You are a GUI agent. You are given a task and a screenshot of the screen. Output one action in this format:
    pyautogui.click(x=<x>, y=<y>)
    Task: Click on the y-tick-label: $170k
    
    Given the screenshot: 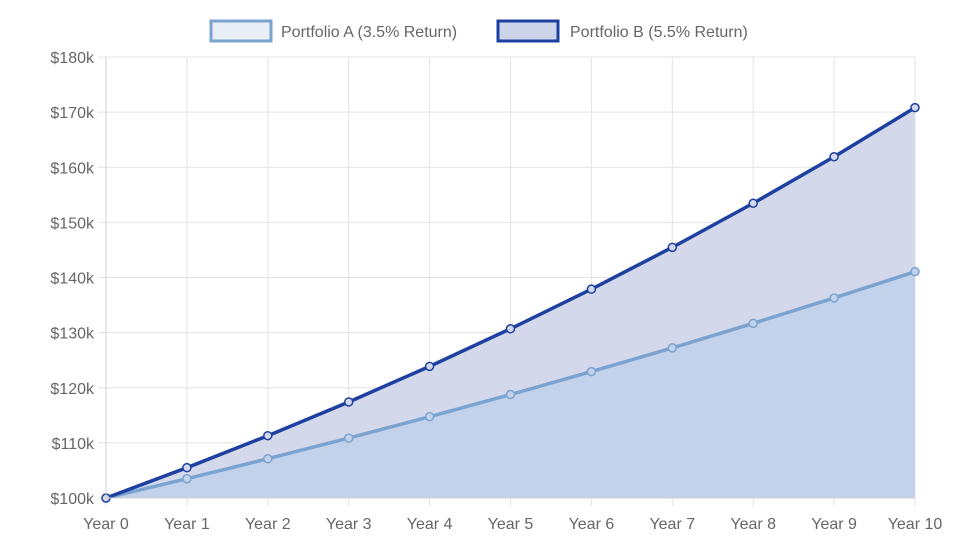 What is the action you would take?
    pyautogui.click(x=72, y=113)
    